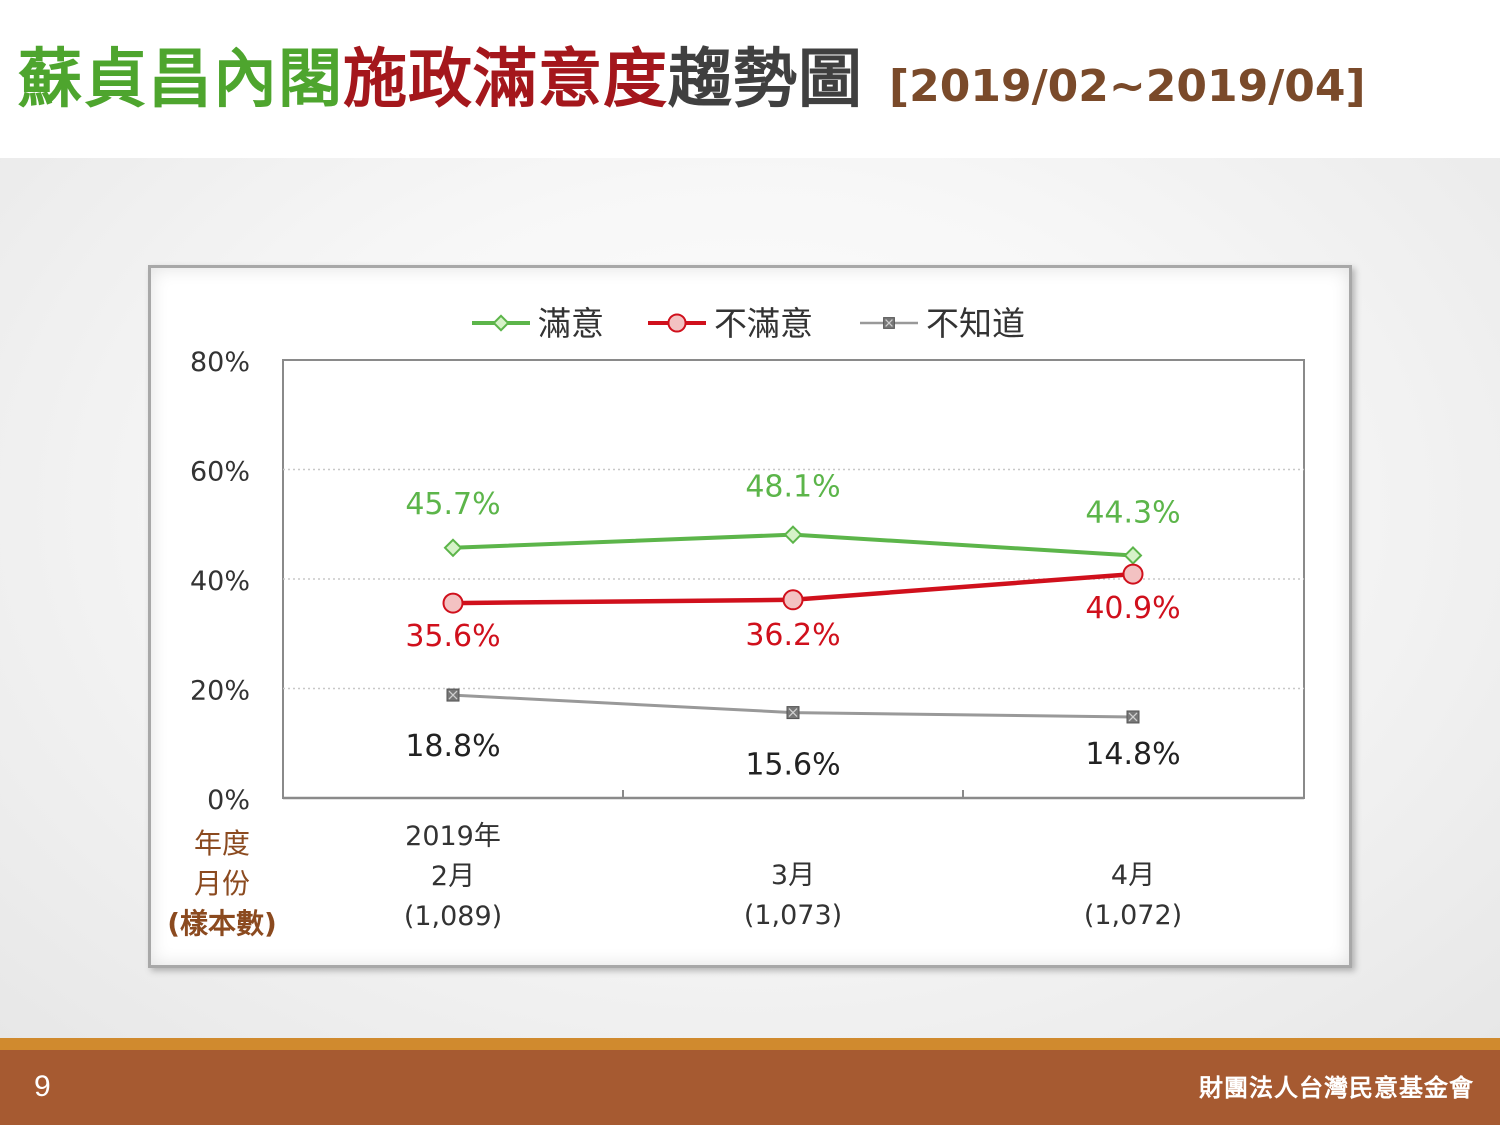  Describe the element at coordinates (453, 876) in the screenshot. I see `x-tick-label: 2月` at that location.